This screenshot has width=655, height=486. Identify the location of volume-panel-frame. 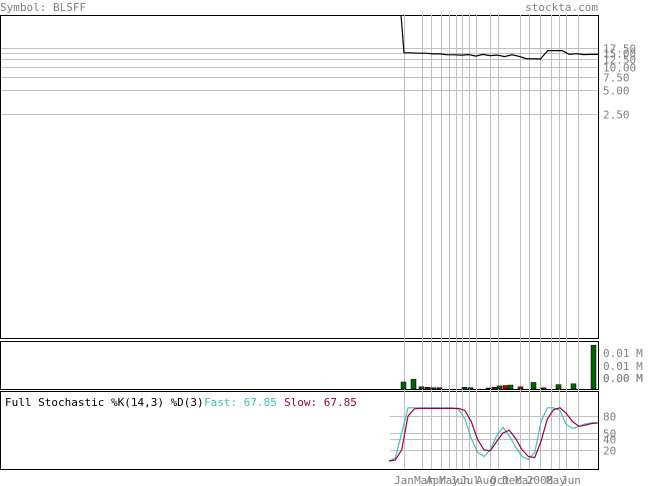
(299, 365).